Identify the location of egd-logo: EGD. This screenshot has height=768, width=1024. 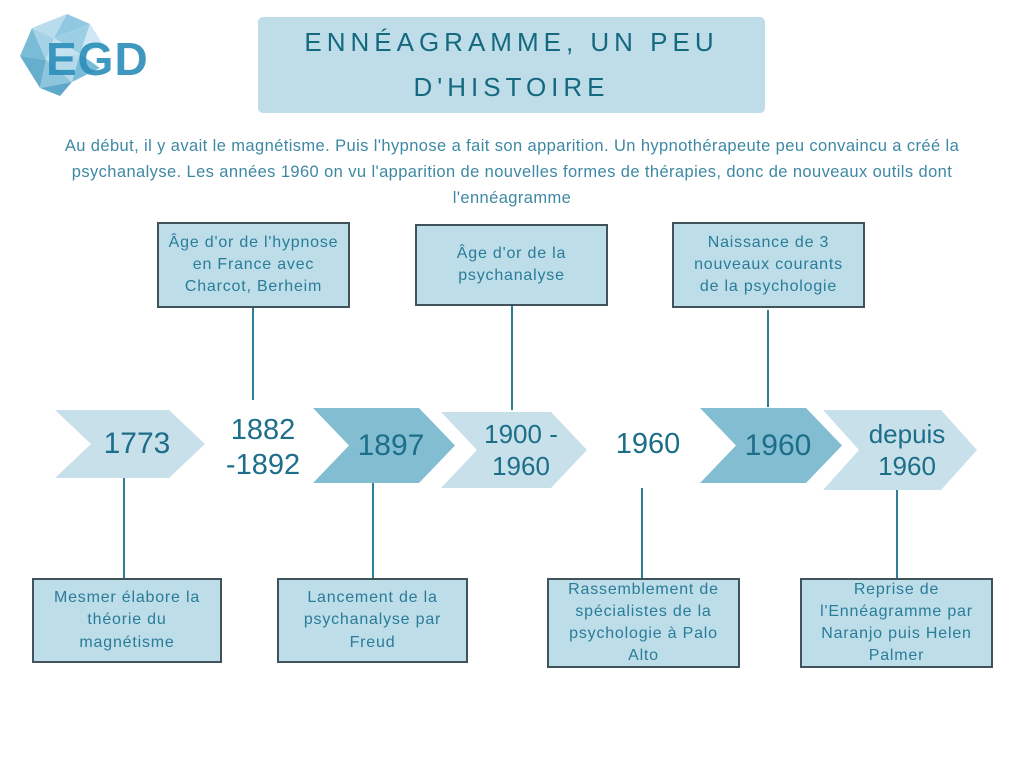
(82, 54).